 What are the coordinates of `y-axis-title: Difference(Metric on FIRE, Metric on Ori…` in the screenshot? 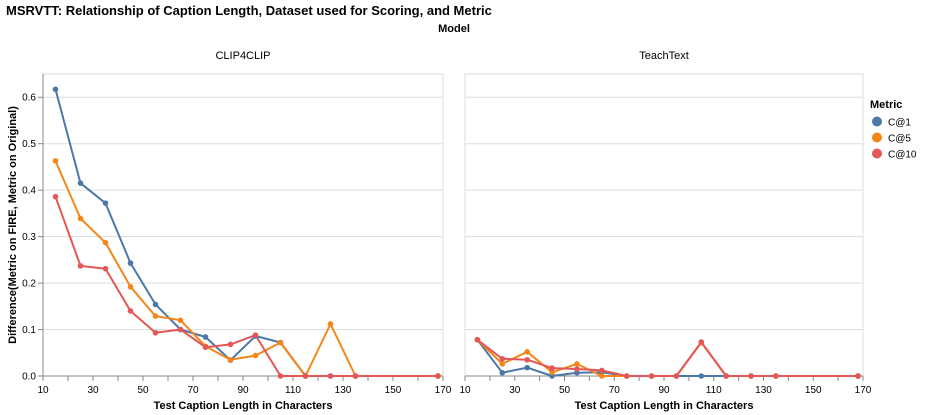 It's located at (13, 225).